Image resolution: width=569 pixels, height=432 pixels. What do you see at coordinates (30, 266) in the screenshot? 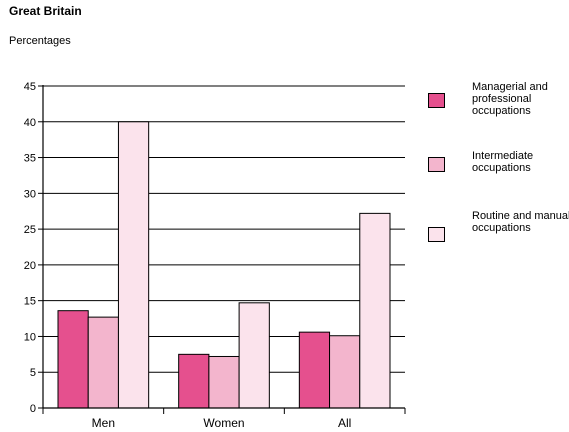
I see `y-tick-label: 20` at bounding box center [30, 266].